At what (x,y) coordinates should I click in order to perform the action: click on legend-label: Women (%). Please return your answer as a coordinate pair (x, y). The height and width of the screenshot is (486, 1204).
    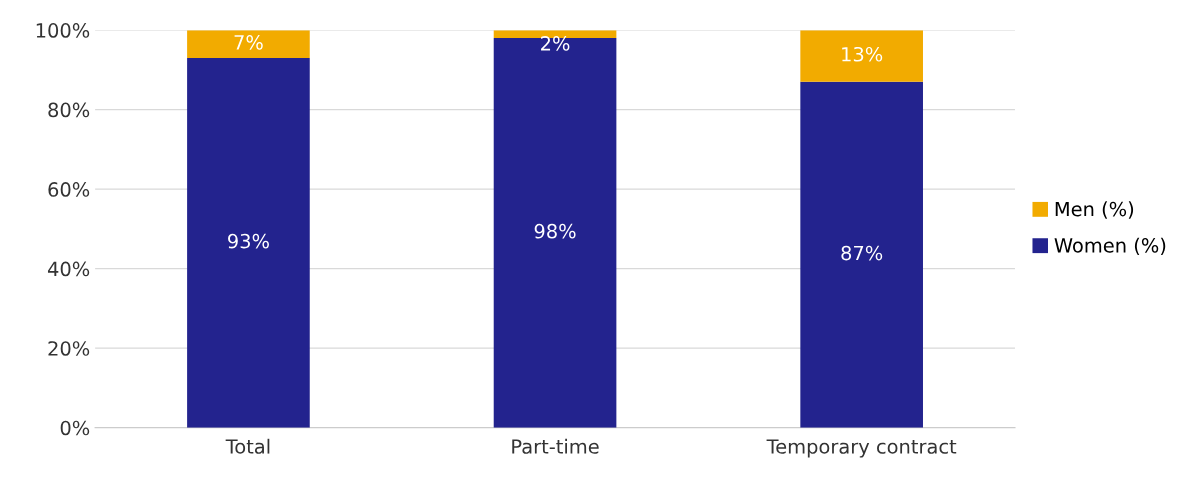
    Looking at the image, I should click on (1110, 246).